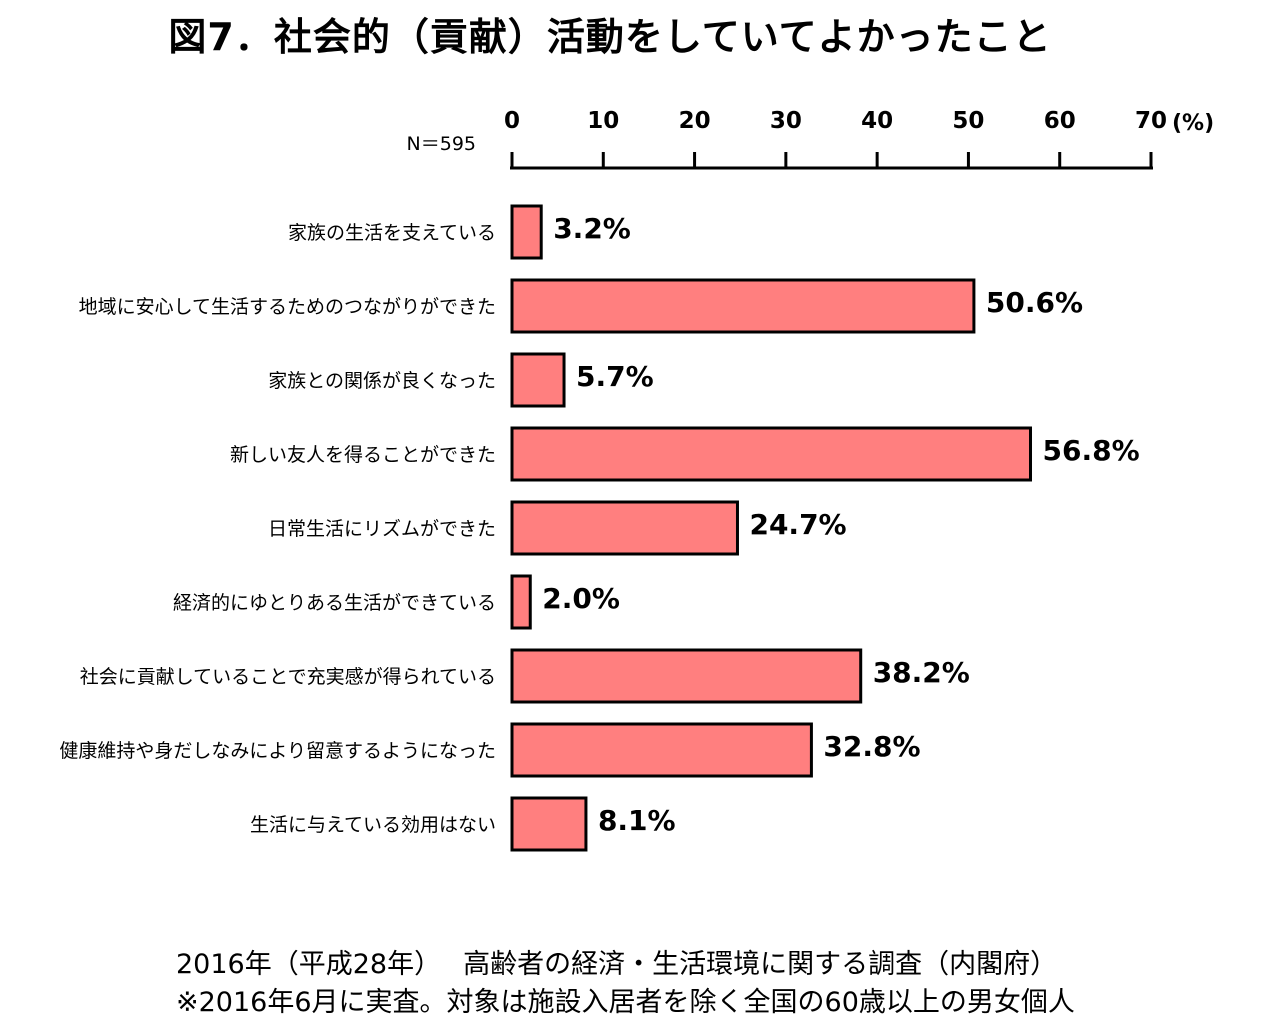 Image resolution: width=1263 pixels, height=1035 pixels. Describe the element at coordinates (441, 144) in the screenshot. I see `sample-size-label: N＝595` at that location.